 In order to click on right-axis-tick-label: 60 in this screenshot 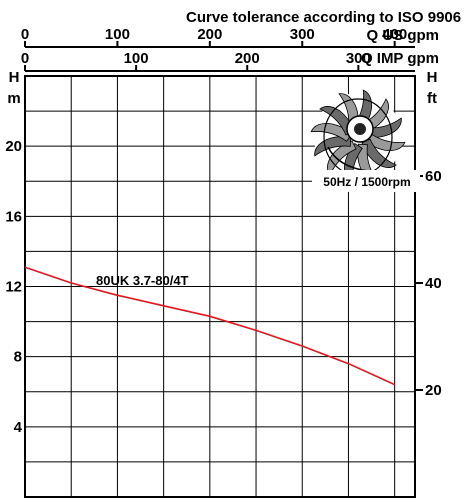, I will do `click(433, 176)`.